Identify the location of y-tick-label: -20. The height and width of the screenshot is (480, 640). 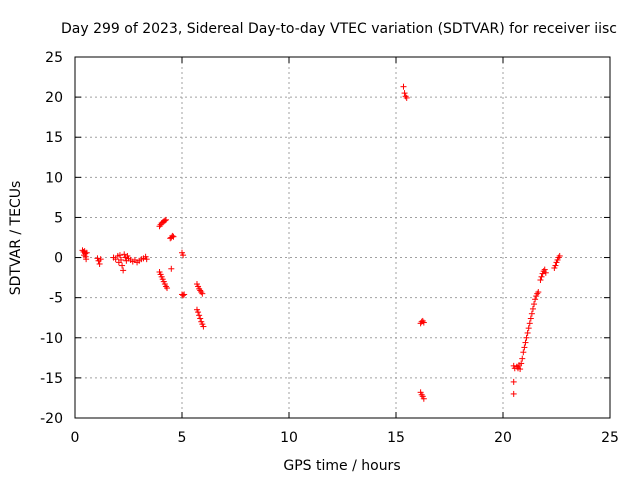
(51, 419).